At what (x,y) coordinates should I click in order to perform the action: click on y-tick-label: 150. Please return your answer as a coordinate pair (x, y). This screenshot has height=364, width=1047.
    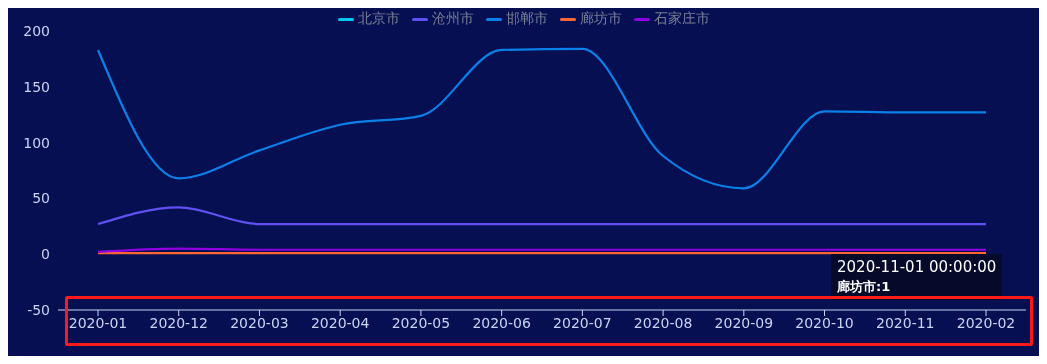
    Looking at the image, I should click on (36, 86).